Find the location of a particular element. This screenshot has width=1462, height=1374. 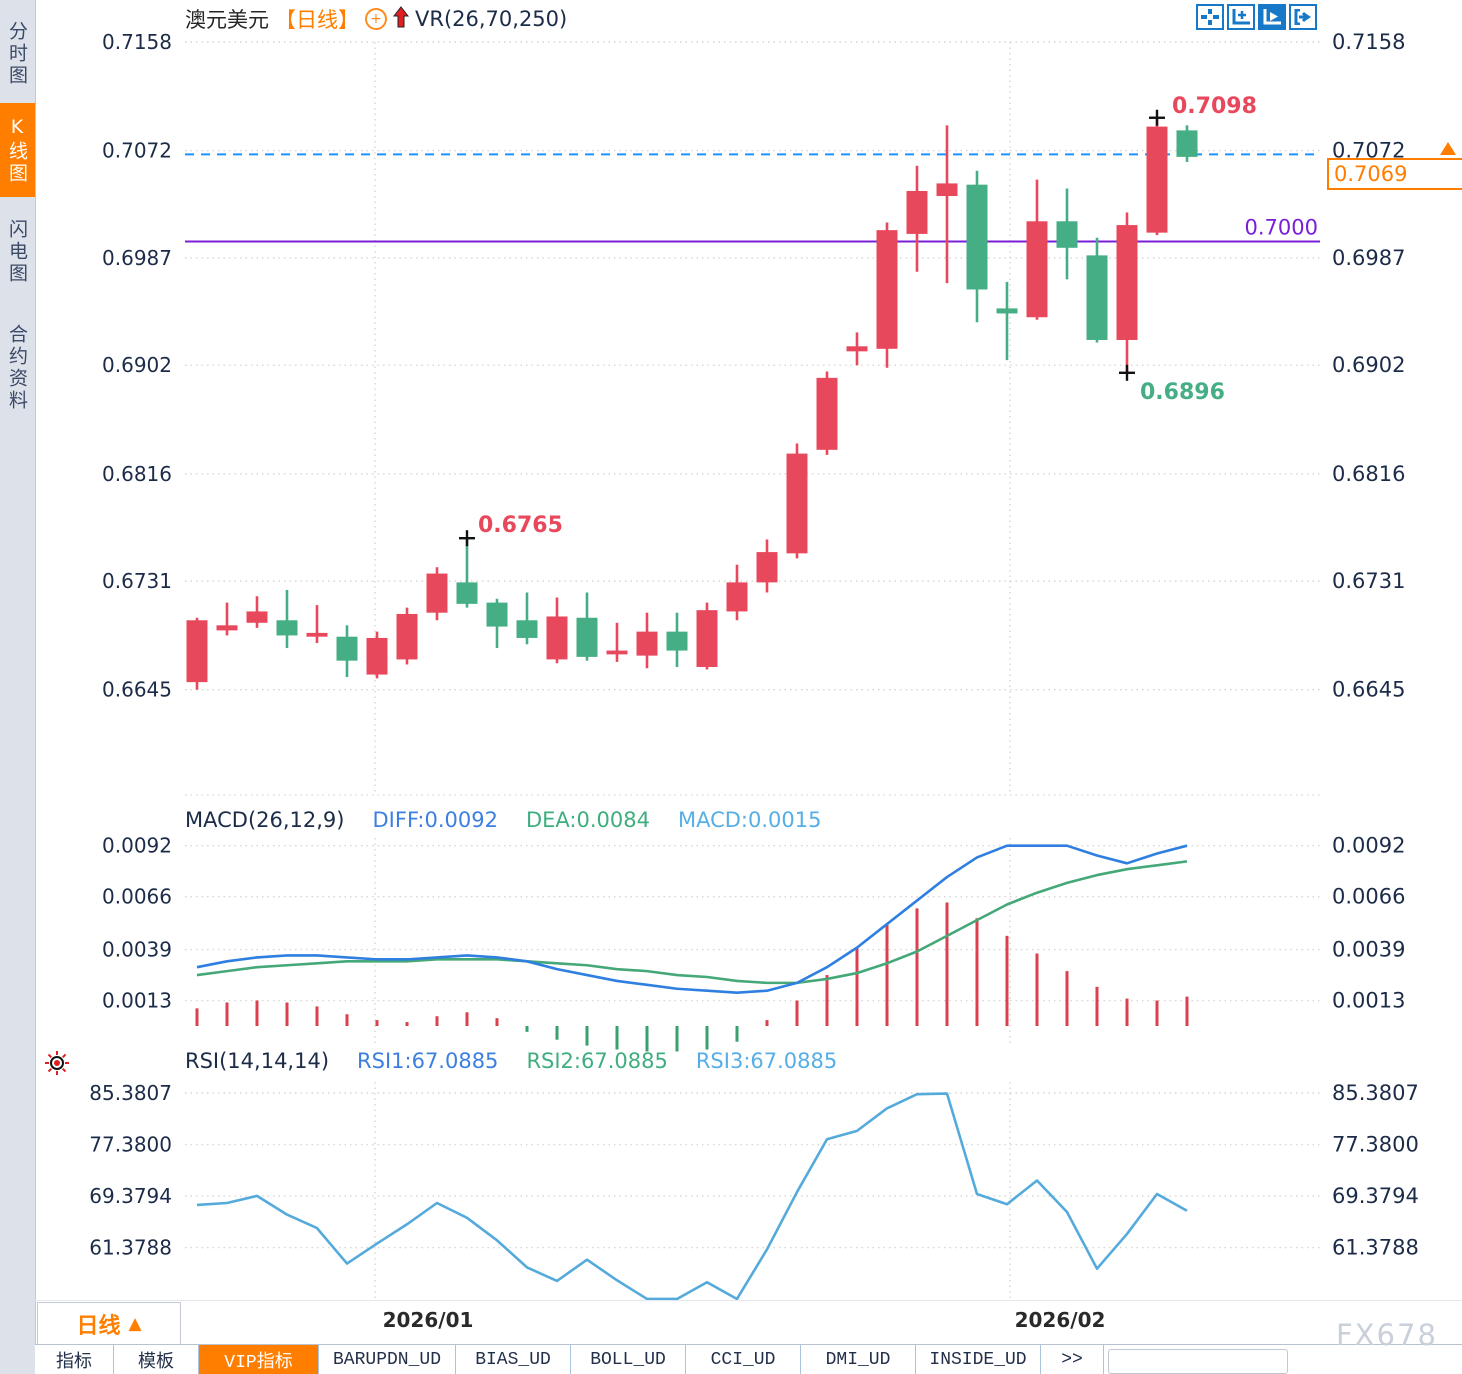

indicator-settings-icon is located at coordinates (57, 1063).